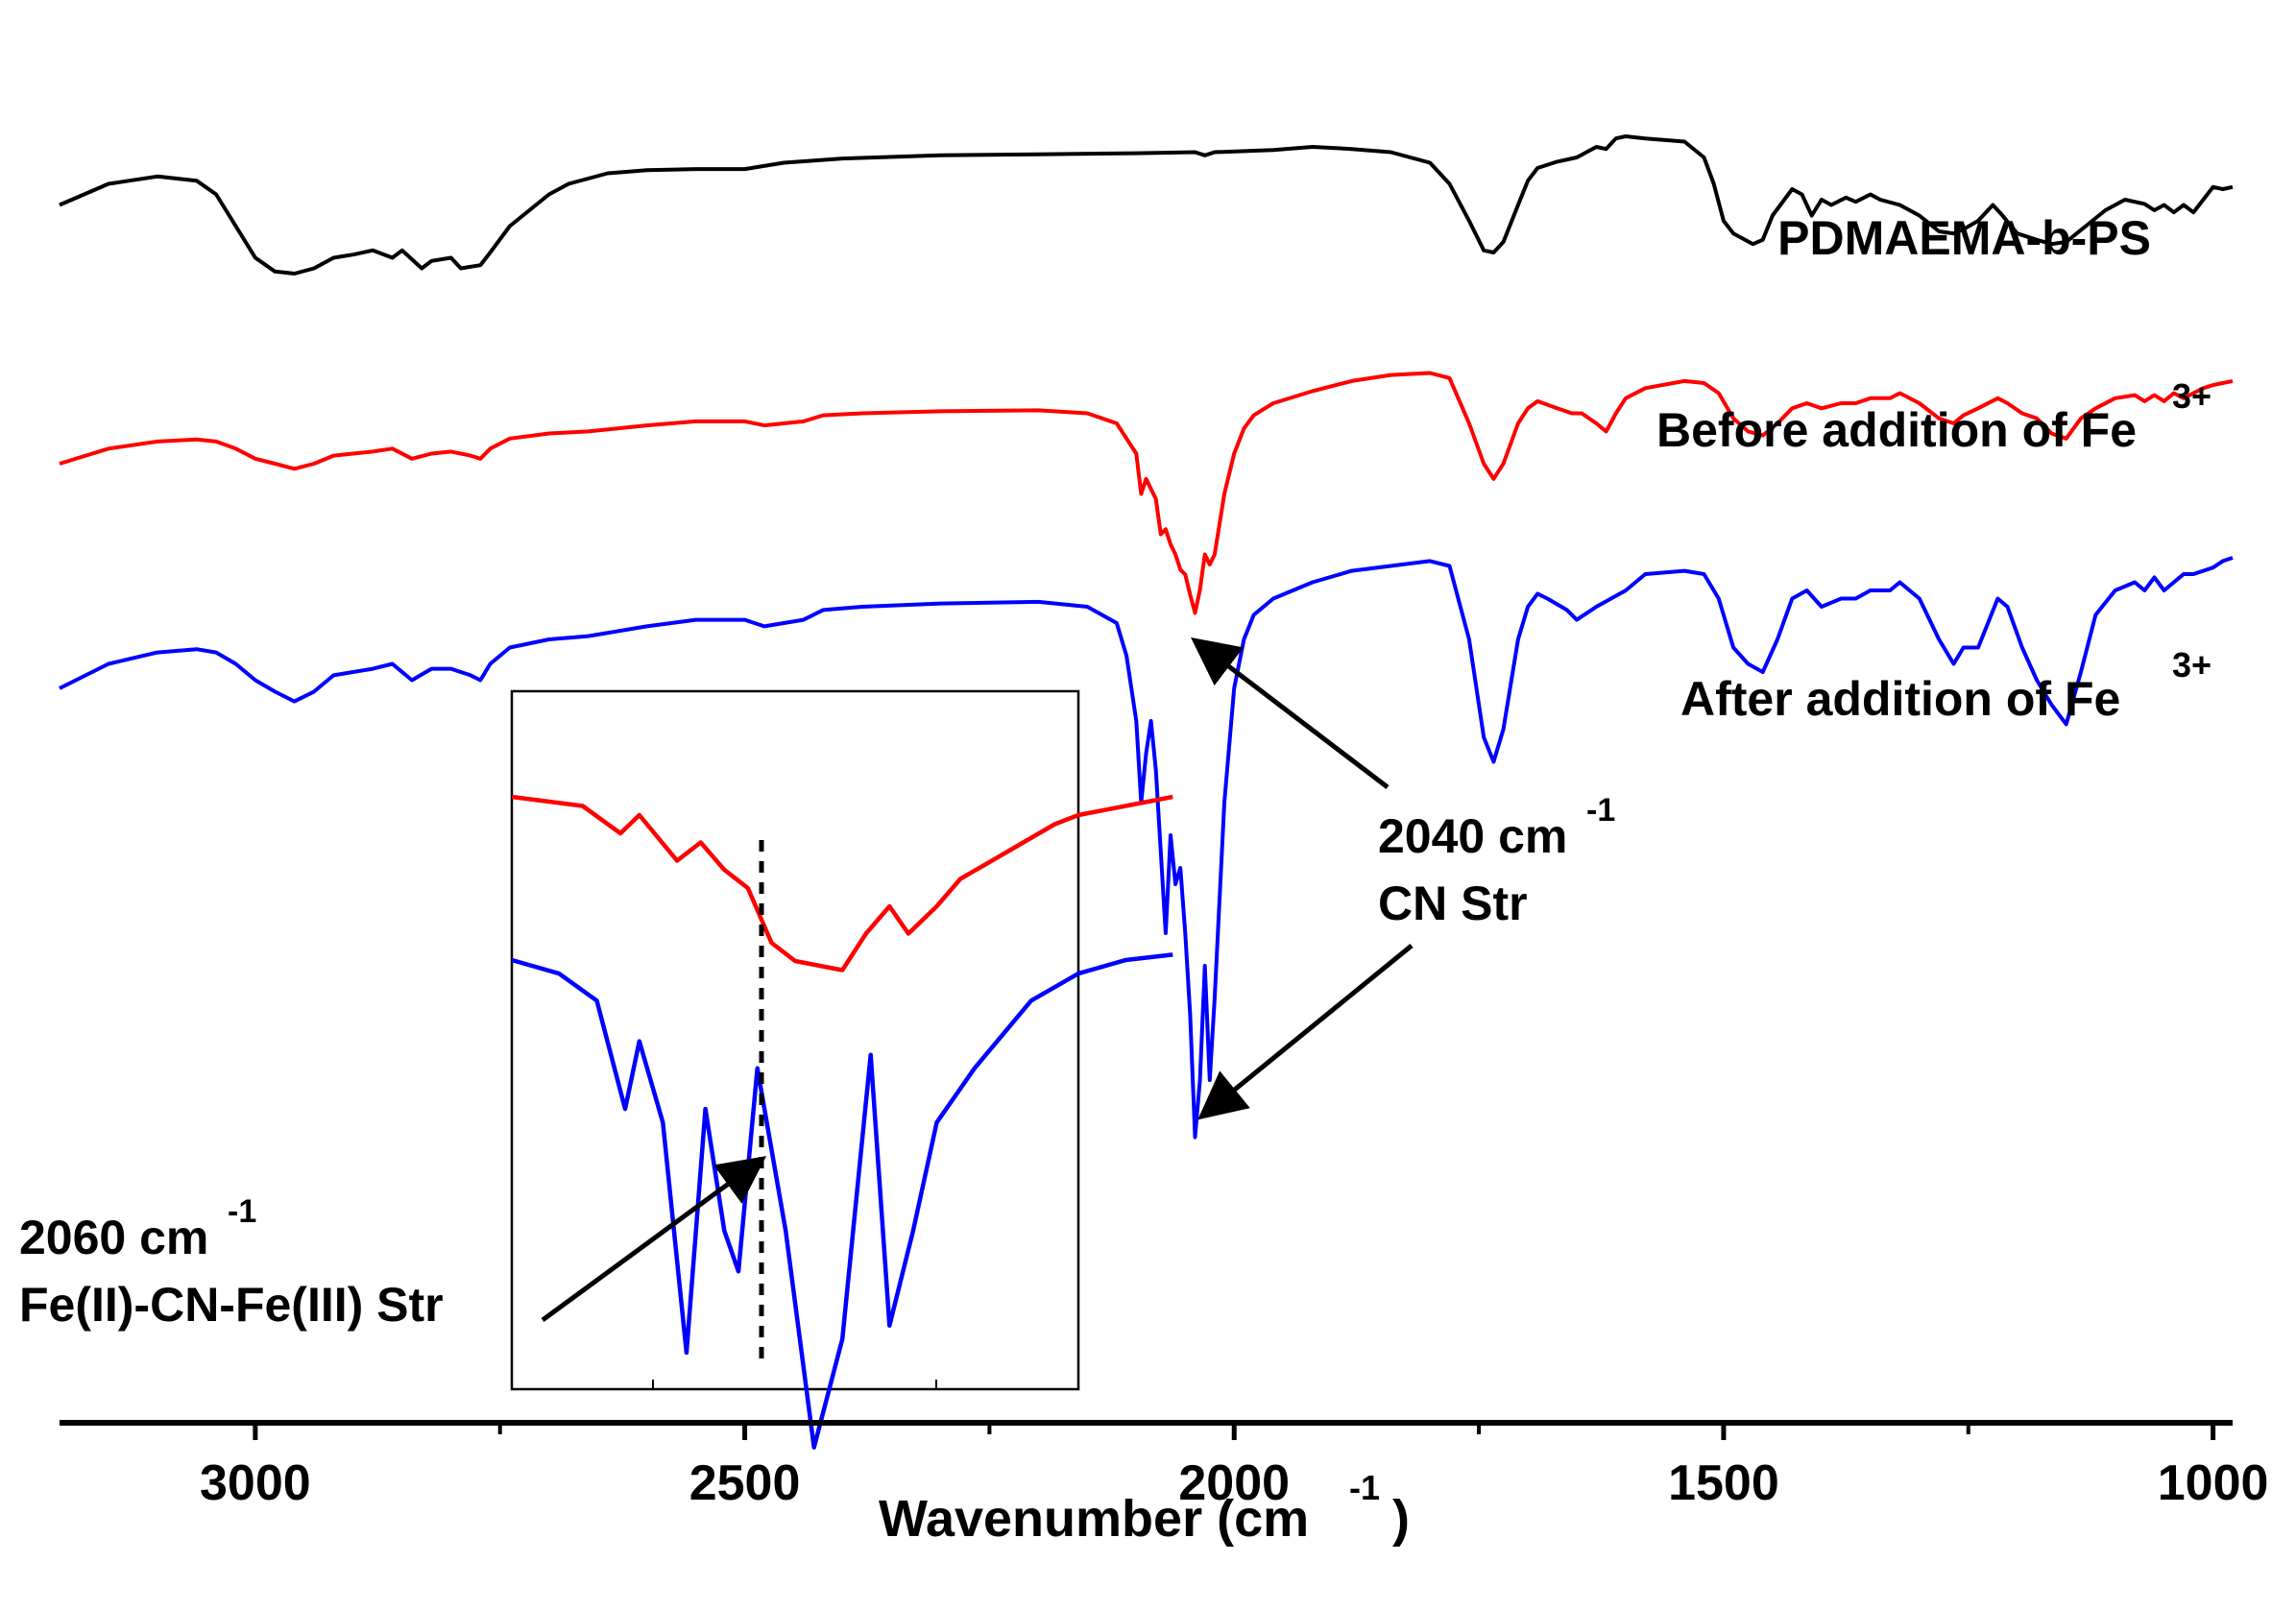  Describe the element at coordinates (1453, 904) in the screenshot. I see `svg-text: CN Str` at that location.